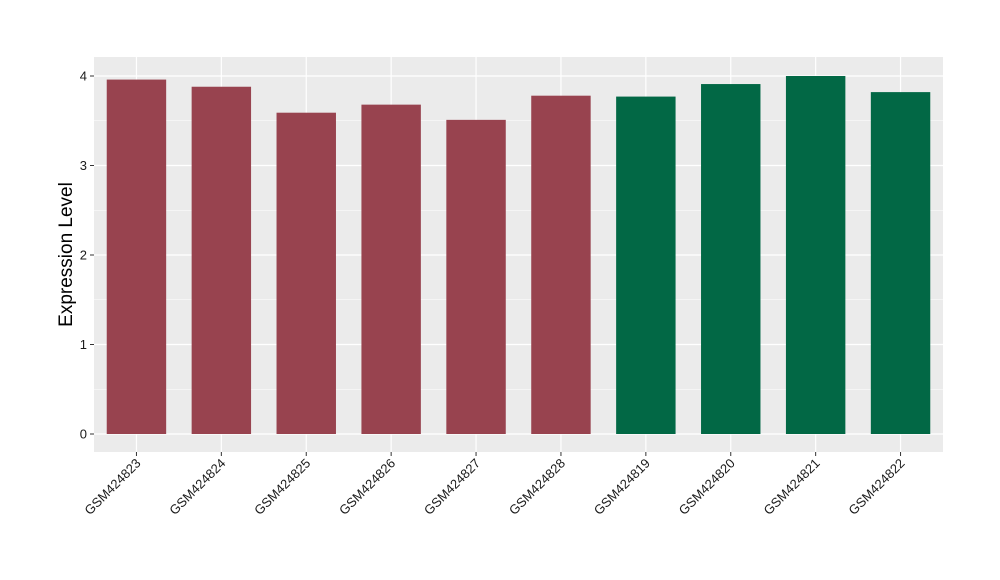 The image size is (1000, 580). Describe the element at coordinates (83, 76) in the screenshot. I see `y-tick-label: 4` at that location.